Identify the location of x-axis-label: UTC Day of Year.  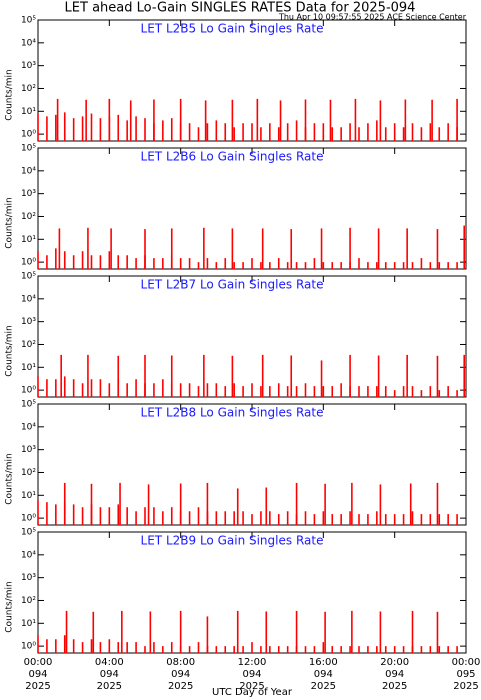
(252, 692).